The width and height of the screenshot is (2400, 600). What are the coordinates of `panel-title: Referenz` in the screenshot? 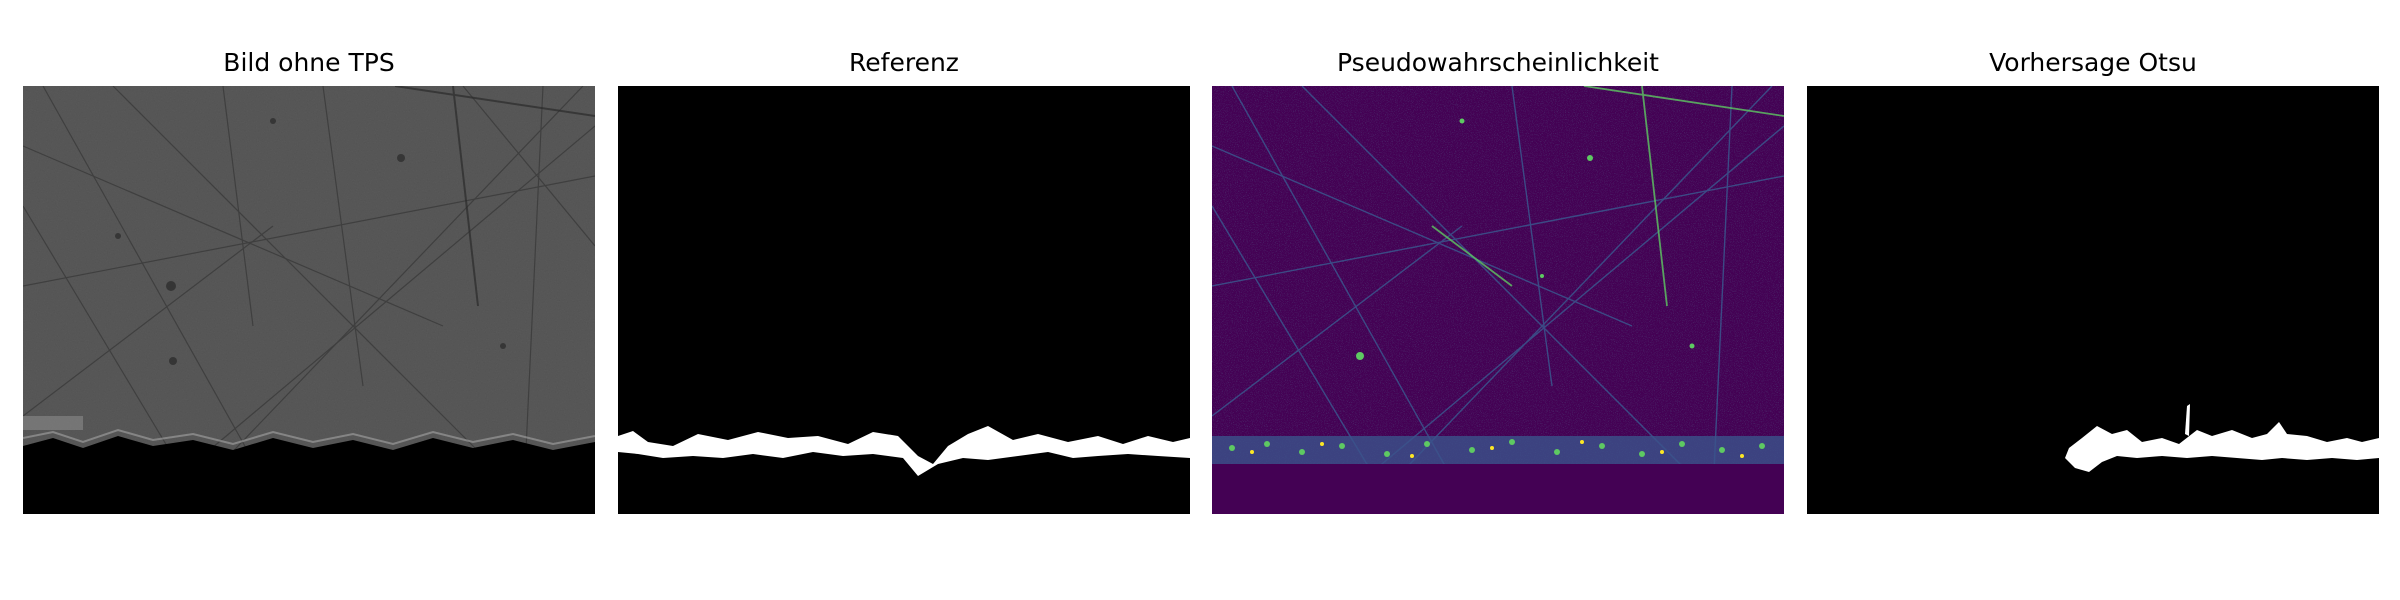 It's located at (904, 62).